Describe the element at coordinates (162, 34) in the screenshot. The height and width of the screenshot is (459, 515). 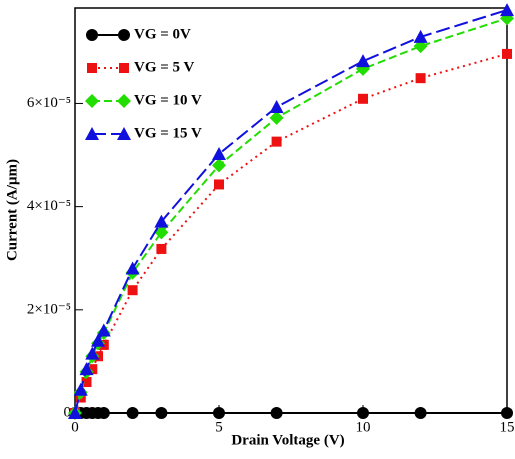
I see `legend-label: VG = 0V` at that location.